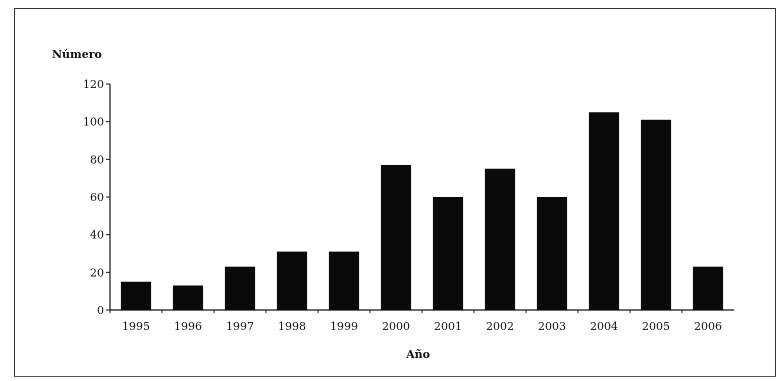 The height and width of the screenshot is (381, 784). What do you see at coordinates (97, 272) in the screenshot?
I see `y-tick-label: 20` at bounding box center [97, 272].